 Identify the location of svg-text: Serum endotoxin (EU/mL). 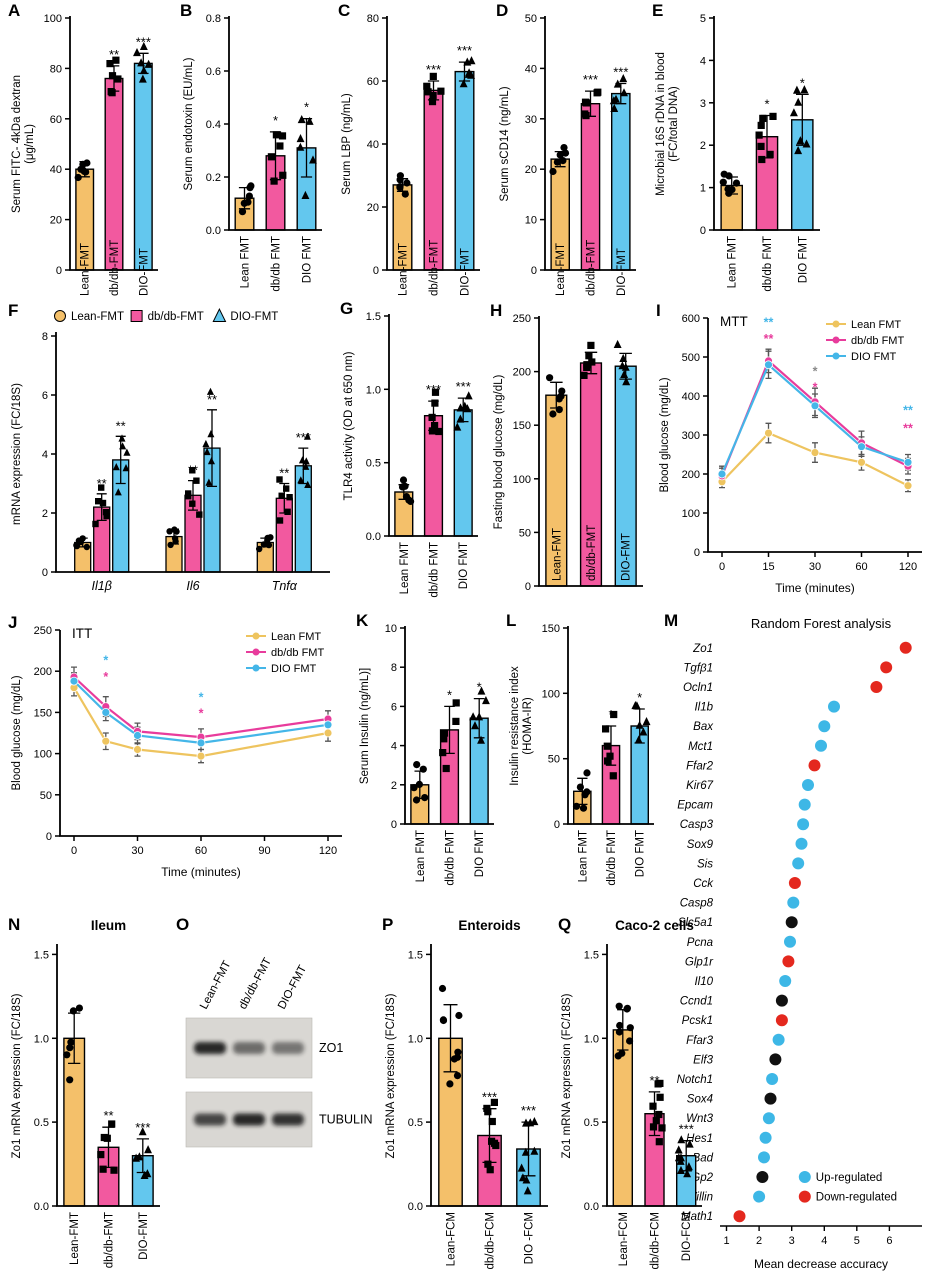
(189, 123).